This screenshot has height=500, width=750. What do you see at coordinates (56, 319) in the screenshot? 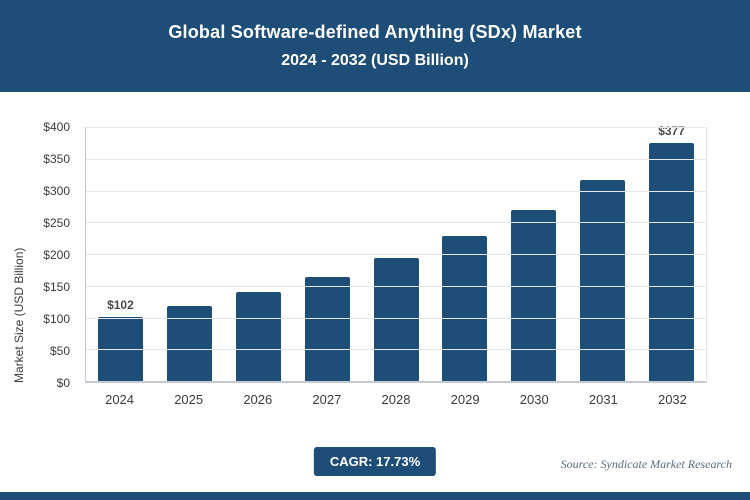
I see `y-tick-label: $100` at bounding box center [56, 319].